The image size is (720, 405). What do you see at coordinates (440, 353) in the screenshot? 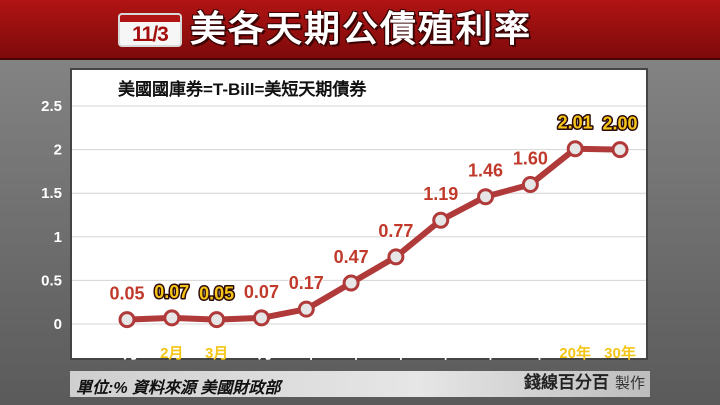
I see `x-tick-label: 5年` at bounding box center [440, 353].